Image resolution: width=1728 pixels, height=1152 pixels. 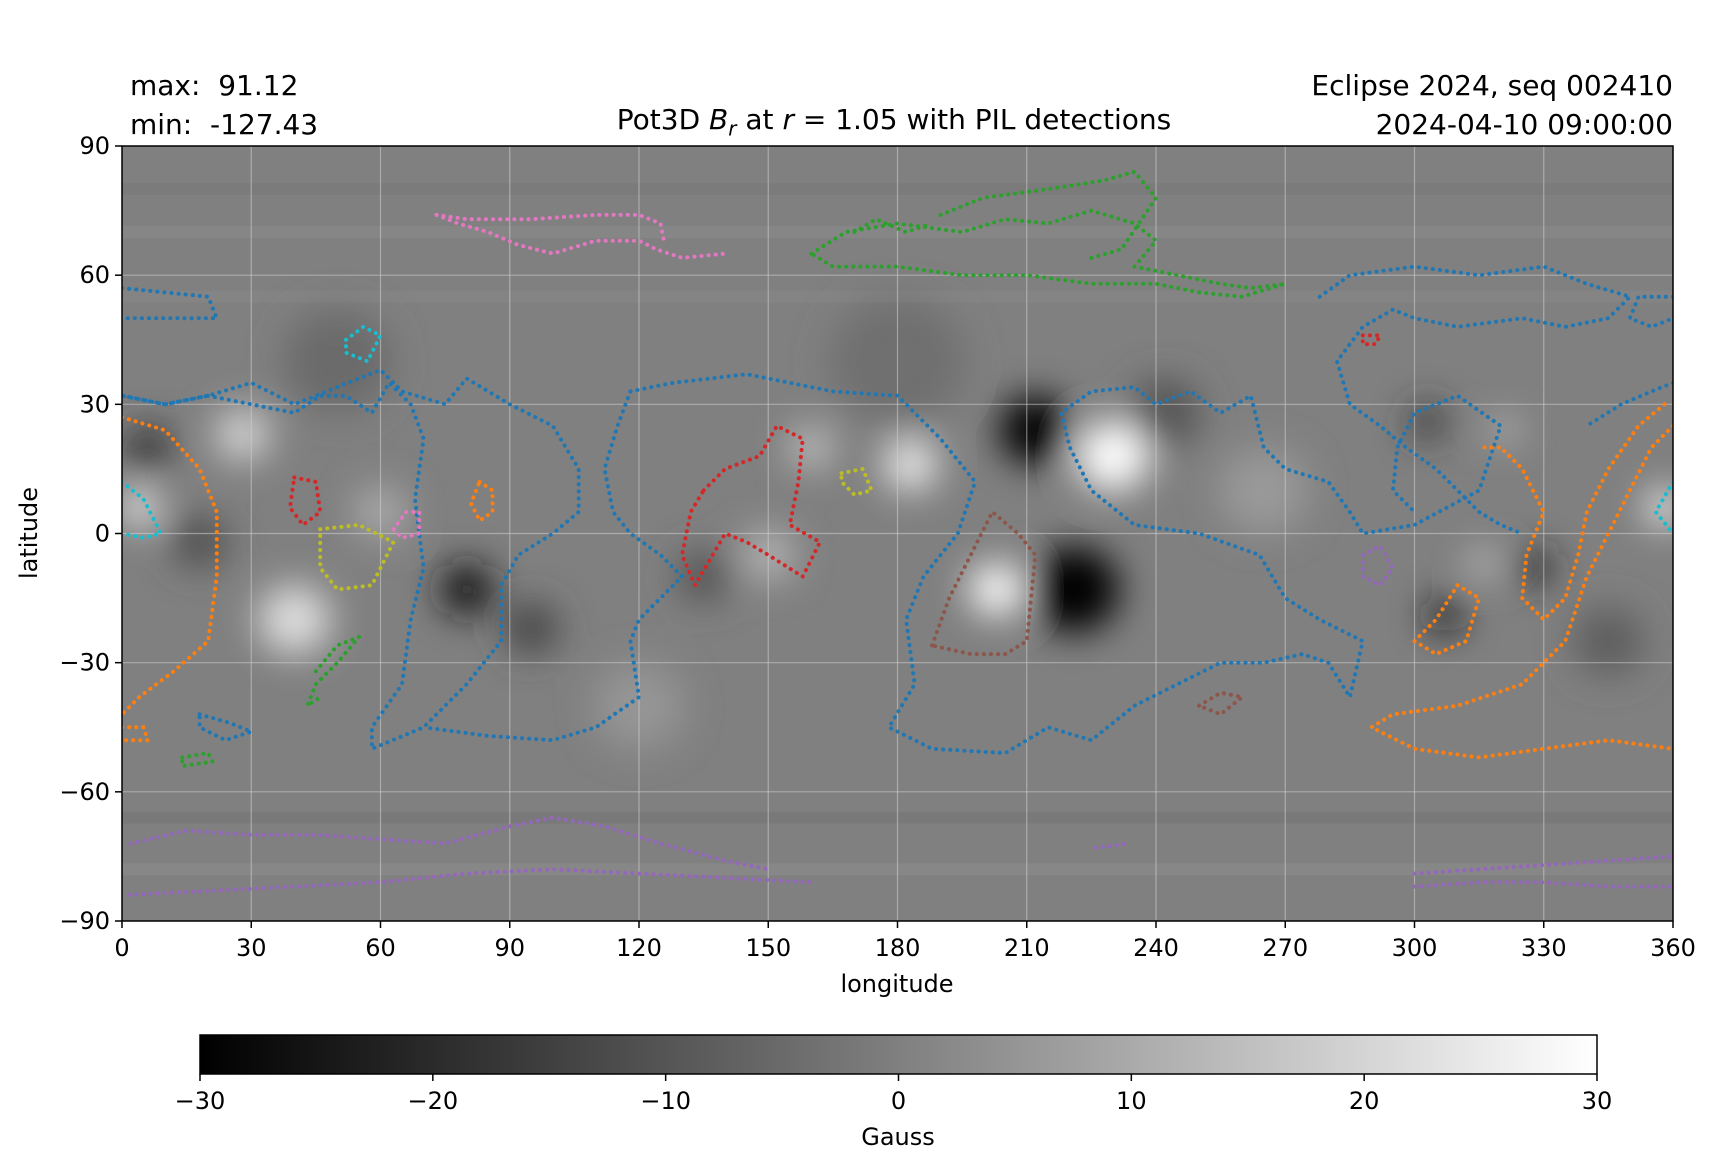 What do you see at coordinates (84, 663) in the screenshot?
I see `y-tick-label: −30` at bounding box center [84, 663].